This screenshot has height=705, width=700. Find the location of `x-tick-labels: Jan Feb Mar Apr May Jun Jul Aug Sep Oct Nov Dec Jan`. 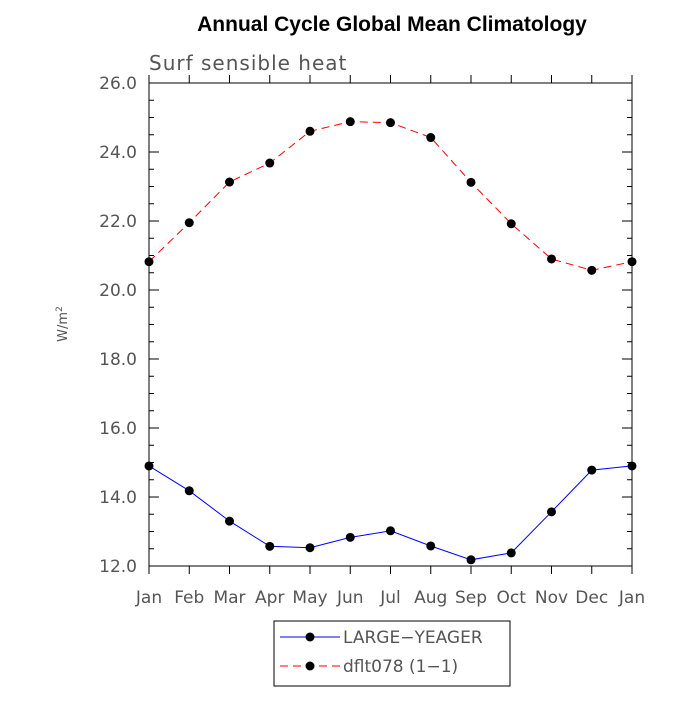

x-tick-labels: Jan Feb Mar Apr May Jun Jul Aug Sep Oct Nov Dec Jan is located at coordinates (390, 598).